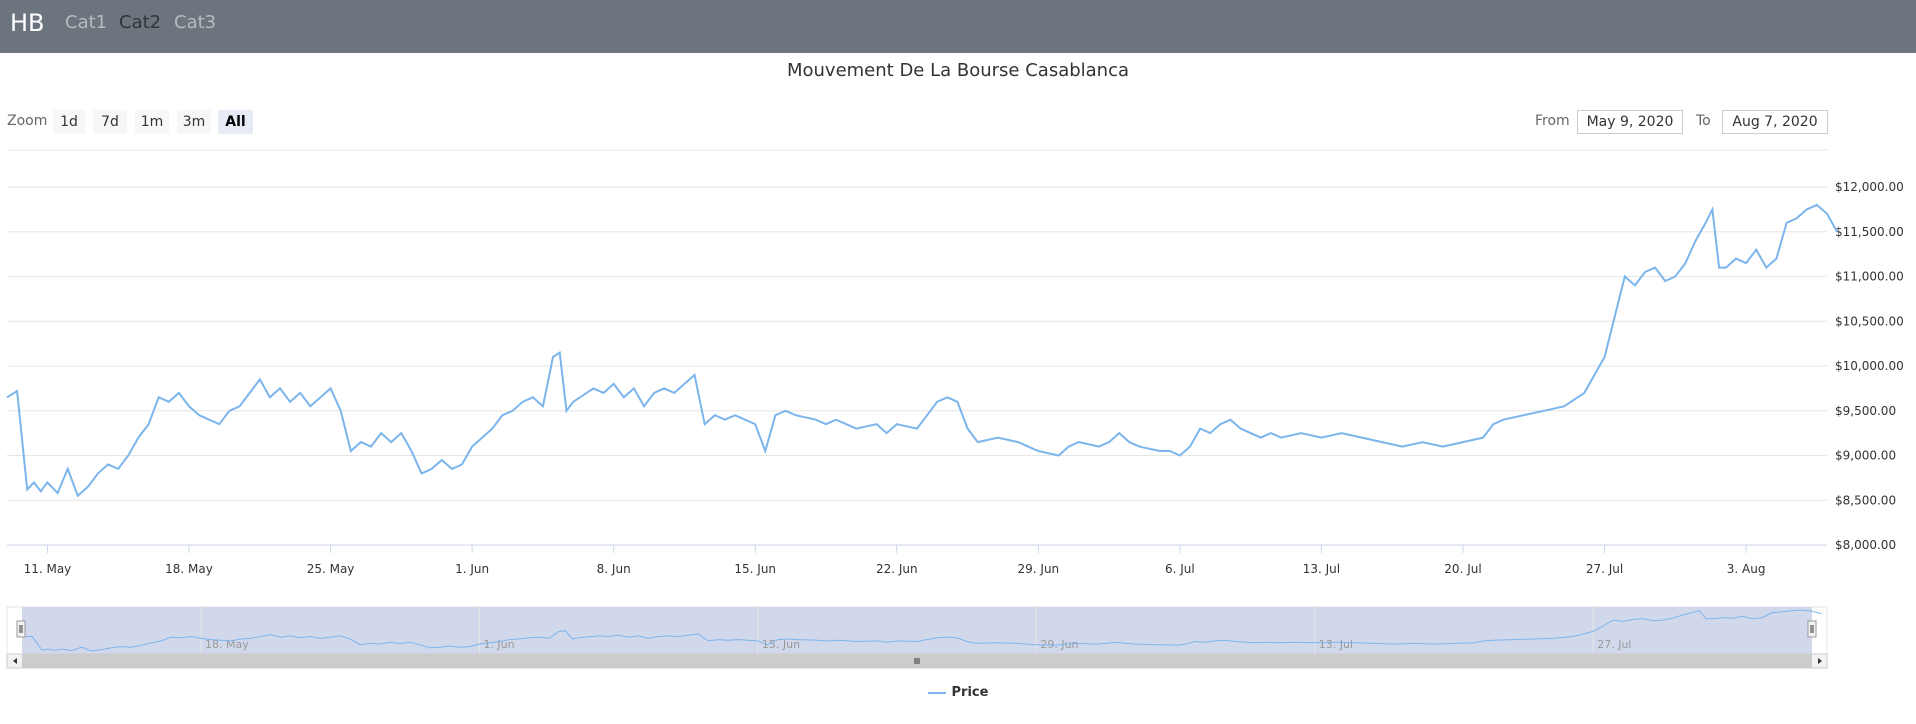 This screenshot has height=724, width=1916. I want to click on x-tick-label: 1. Jun, so click(472, 569).